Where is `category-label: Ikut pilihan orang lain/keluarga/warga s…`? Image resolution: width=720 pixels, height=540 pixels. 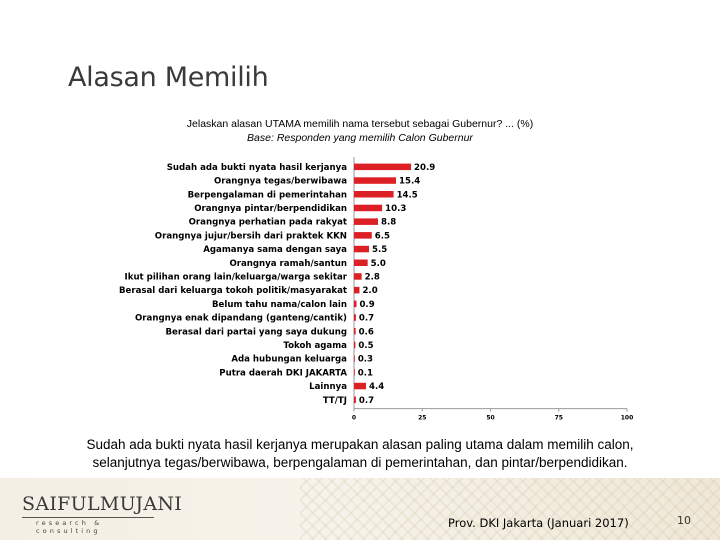 category-label: Ikut pilihan orang lain/keluarga/warga s… is located at coordinates (236, 277).